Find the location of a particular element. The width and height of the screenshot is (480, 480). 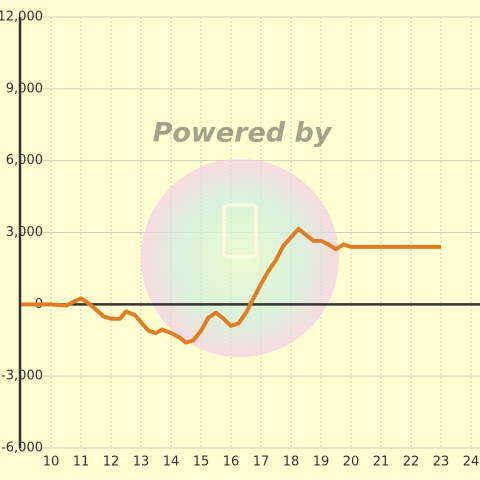

x-tick-label: 22 is located at coordinates (411, 462).